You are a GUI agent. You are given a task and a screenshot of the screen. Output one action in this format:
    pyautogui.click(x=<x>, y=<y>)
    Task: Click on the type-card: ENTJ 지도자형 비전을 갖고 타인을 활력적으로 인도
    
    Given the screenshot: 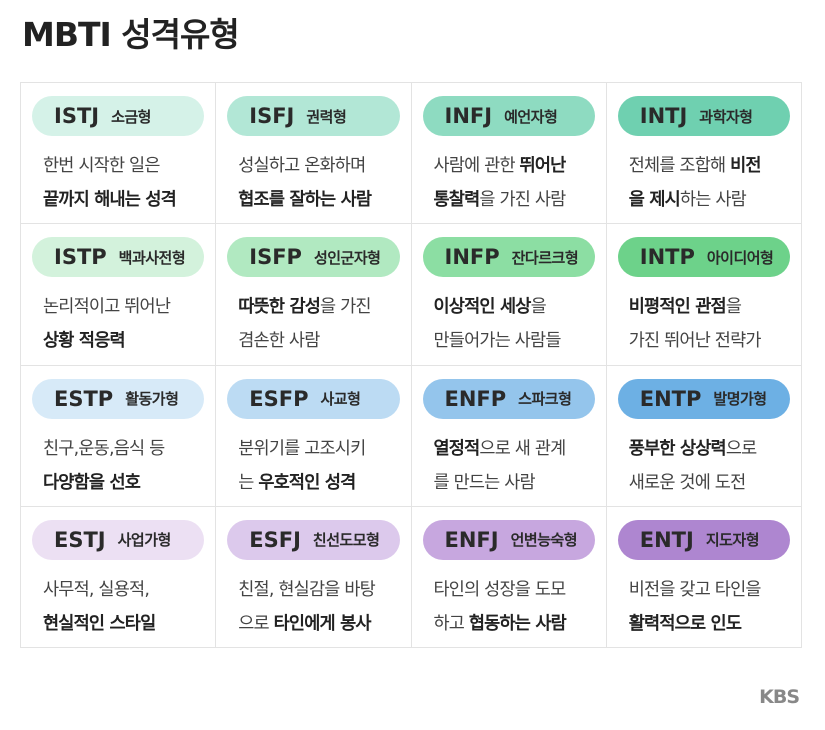 What is the action you would take?
    pyautogui.click(x=704, y=577)
    